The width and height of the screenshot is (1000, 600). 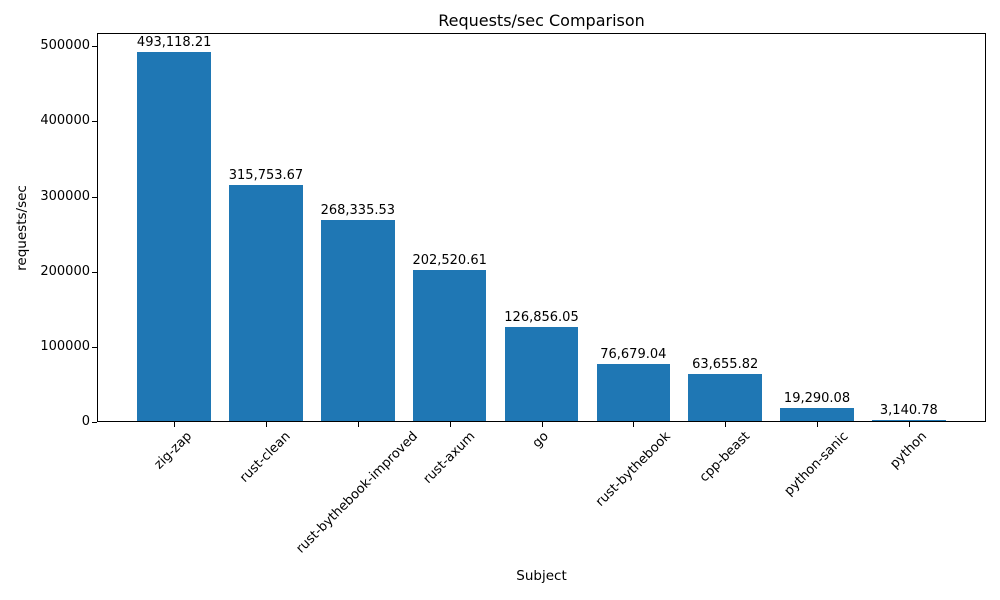 What do you see at coordinates (449, 458) in the screenshot?
I see `x-tick-label-text: rust-axum` at bounding box center [449, 458].